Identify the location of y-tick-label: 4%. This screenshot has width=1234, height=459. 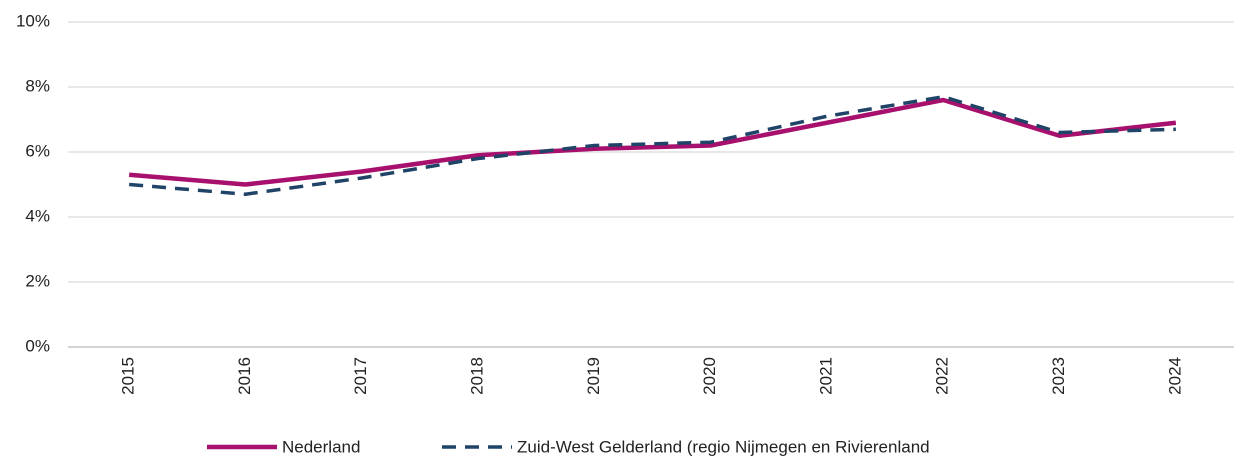
(37, 215).